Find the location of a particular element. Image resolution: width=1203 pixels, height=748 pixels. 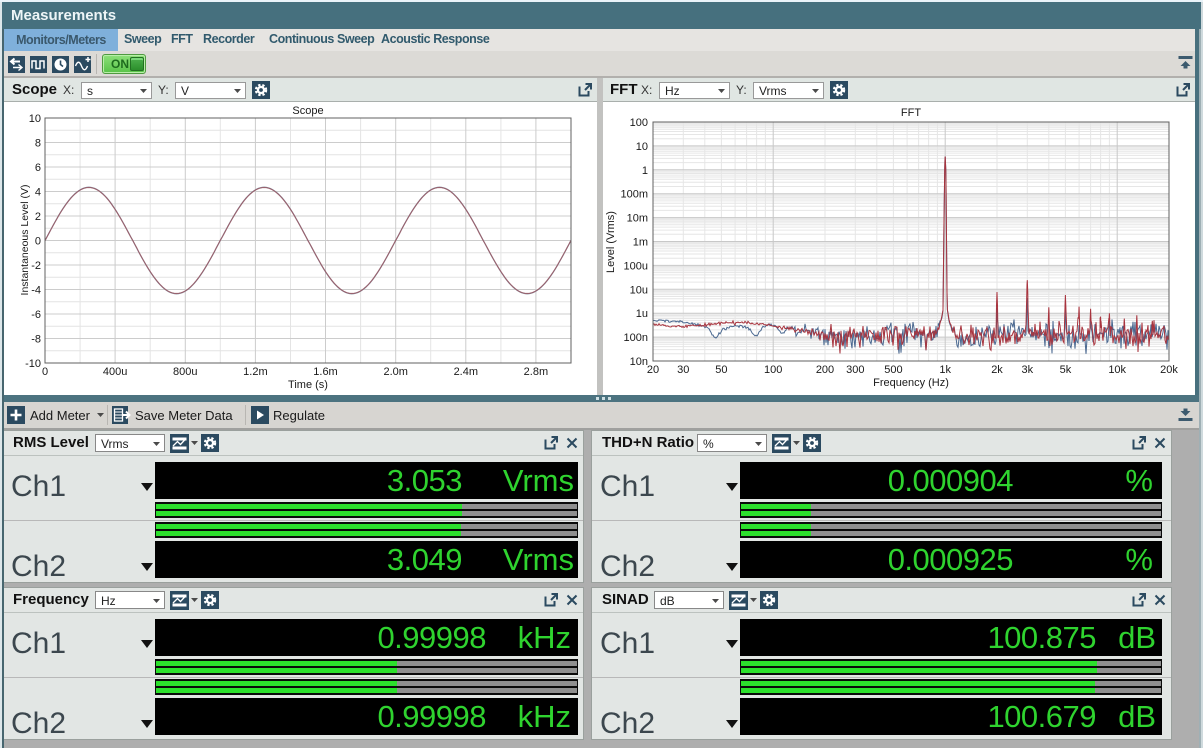

svg-text: 1k is located at coordinates (945, 370).